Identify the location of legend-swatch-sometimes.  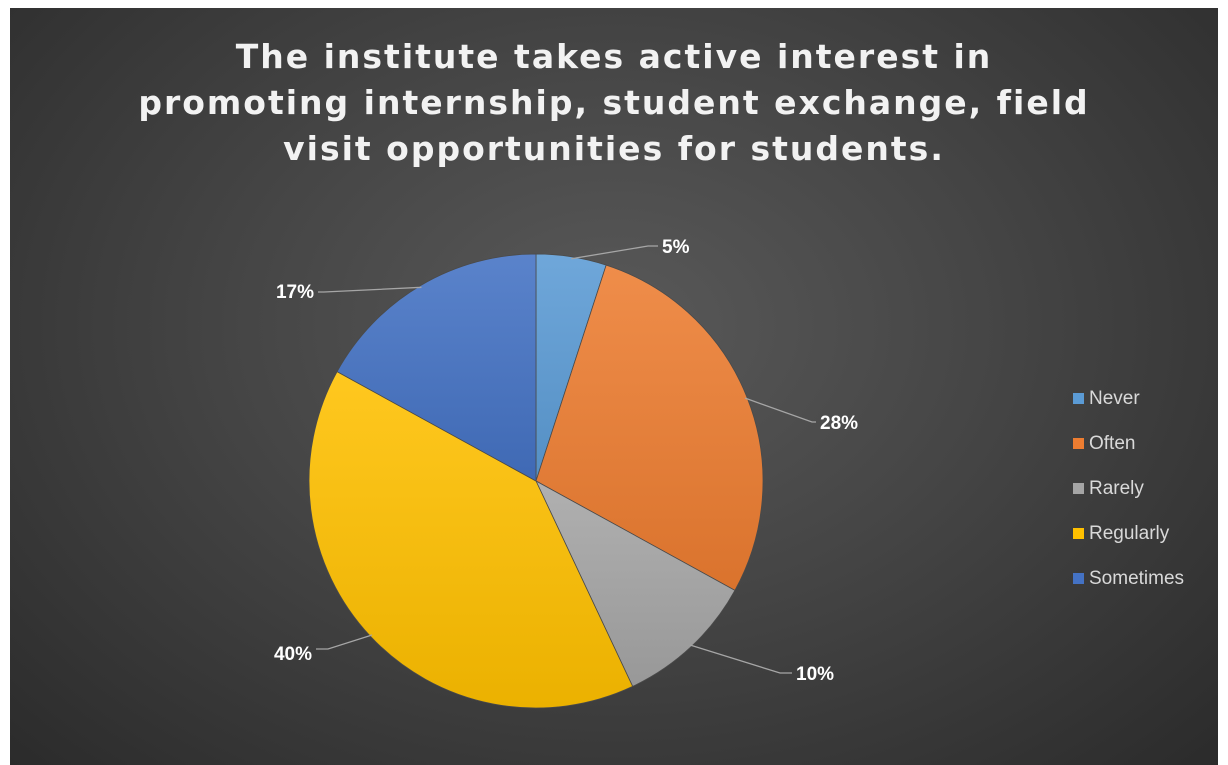
(1078, 578).